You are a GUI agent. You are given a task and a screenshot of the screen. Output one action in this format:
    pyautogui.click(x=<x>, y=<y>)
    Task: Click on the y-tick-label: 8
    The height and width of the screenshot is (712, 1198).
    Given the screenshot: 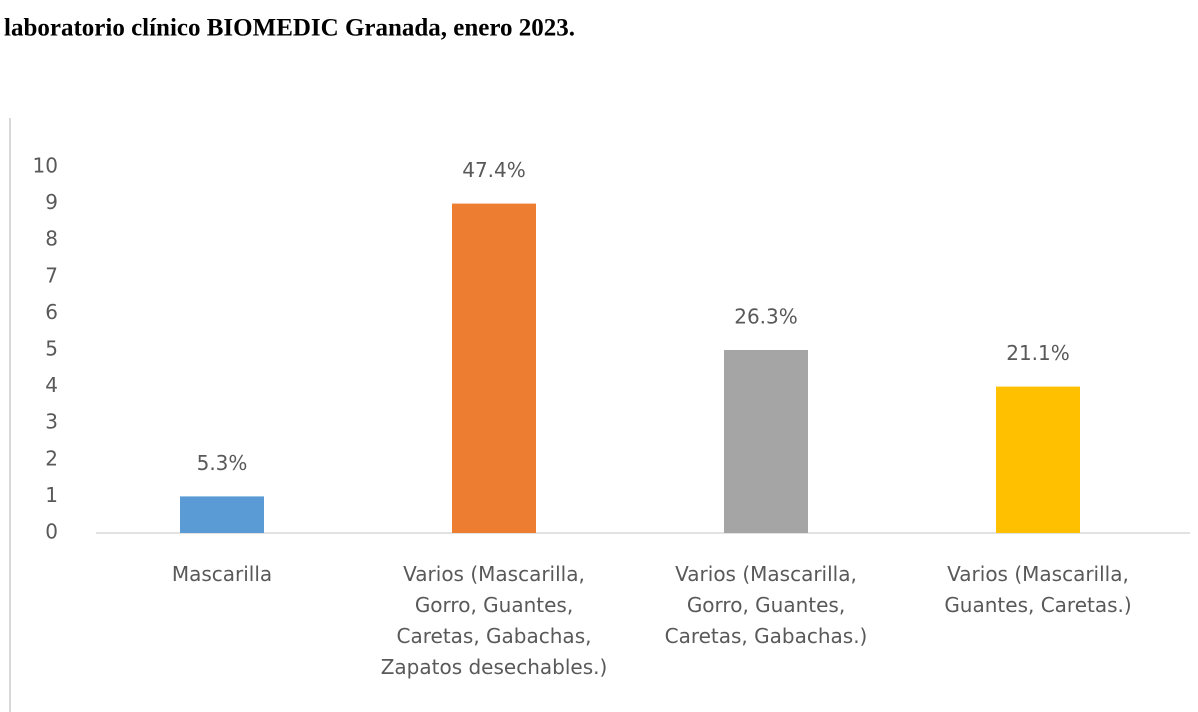 What is the action you would take?
    pyautogui.click(x=51, y=239)
    